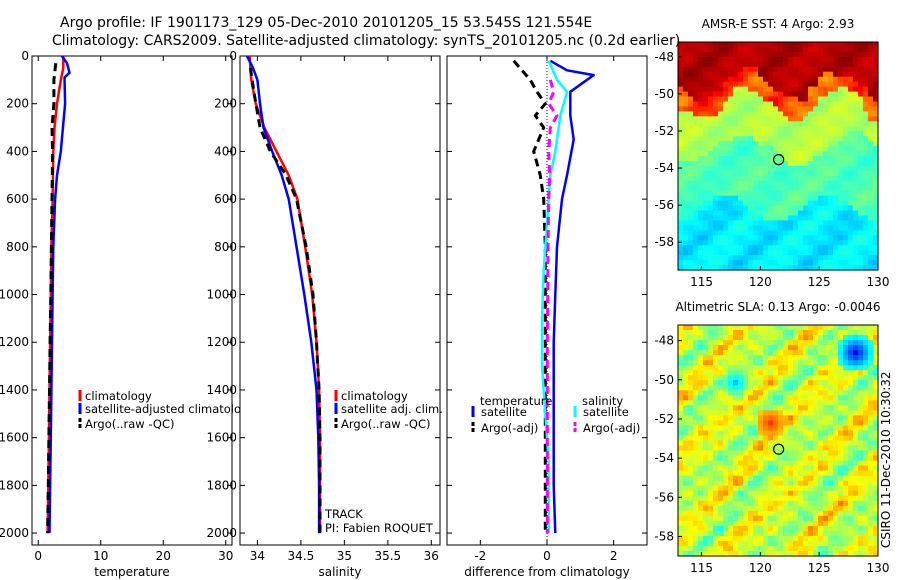  I want to click on sla_map-title: Altimetric SLA: 0.13 Argo: -0.0046, so click(777, 307).